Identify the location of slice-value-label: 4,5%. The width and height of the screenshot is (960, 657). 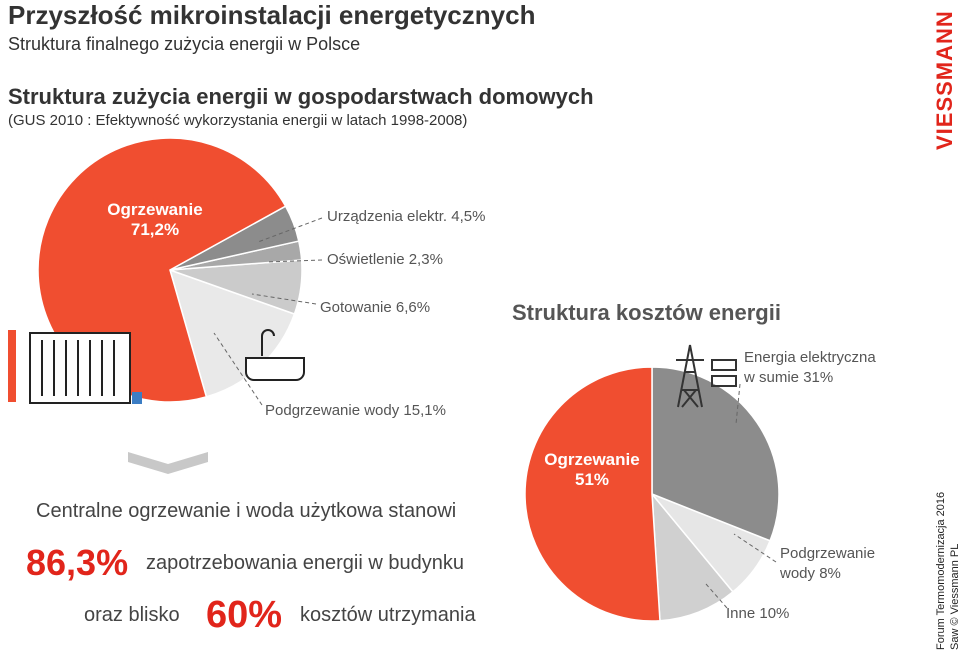
(468, 216).